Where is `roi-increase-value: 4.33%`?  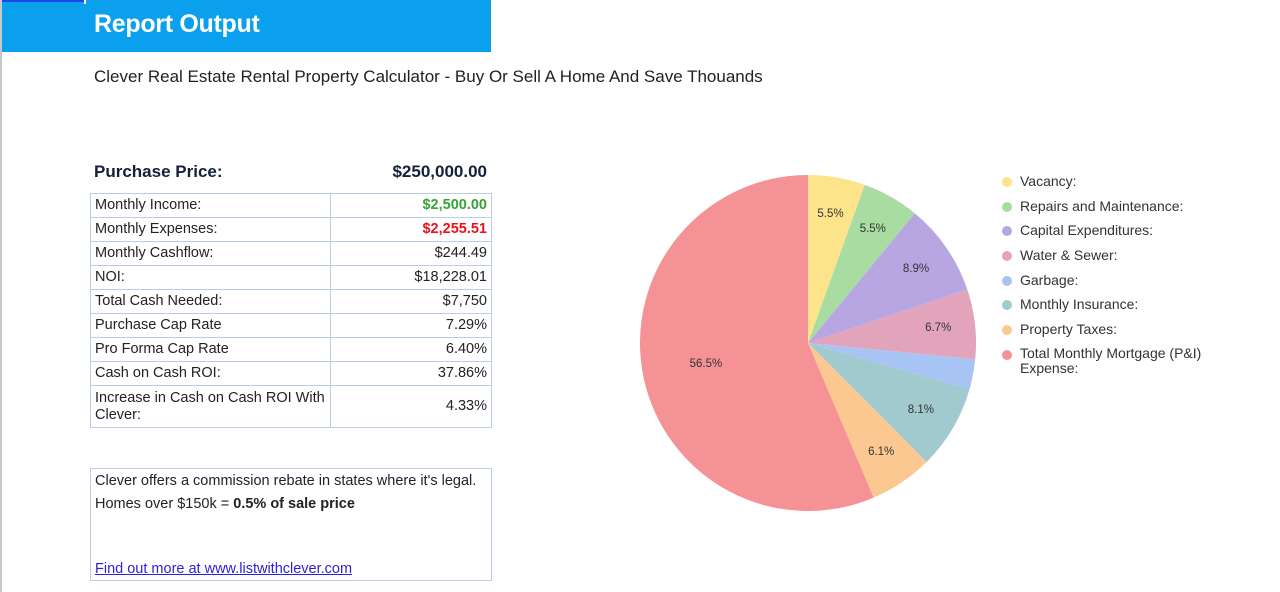
roi-increase-value: 4.33% is located at coordinates (411, 406).